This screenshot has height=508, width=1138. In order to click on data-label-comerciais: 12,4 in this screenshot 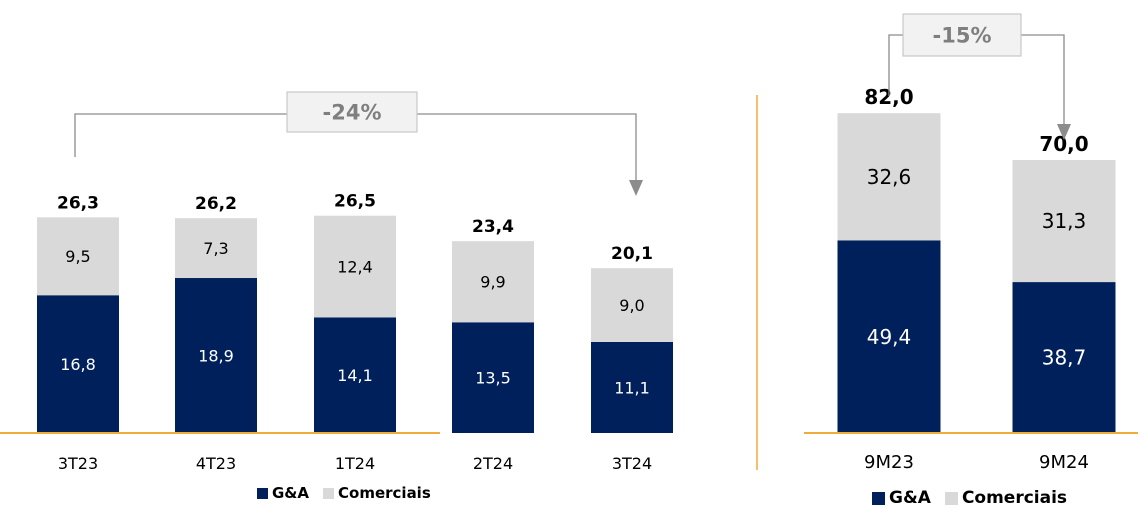, I will do `click(355, 266)`.